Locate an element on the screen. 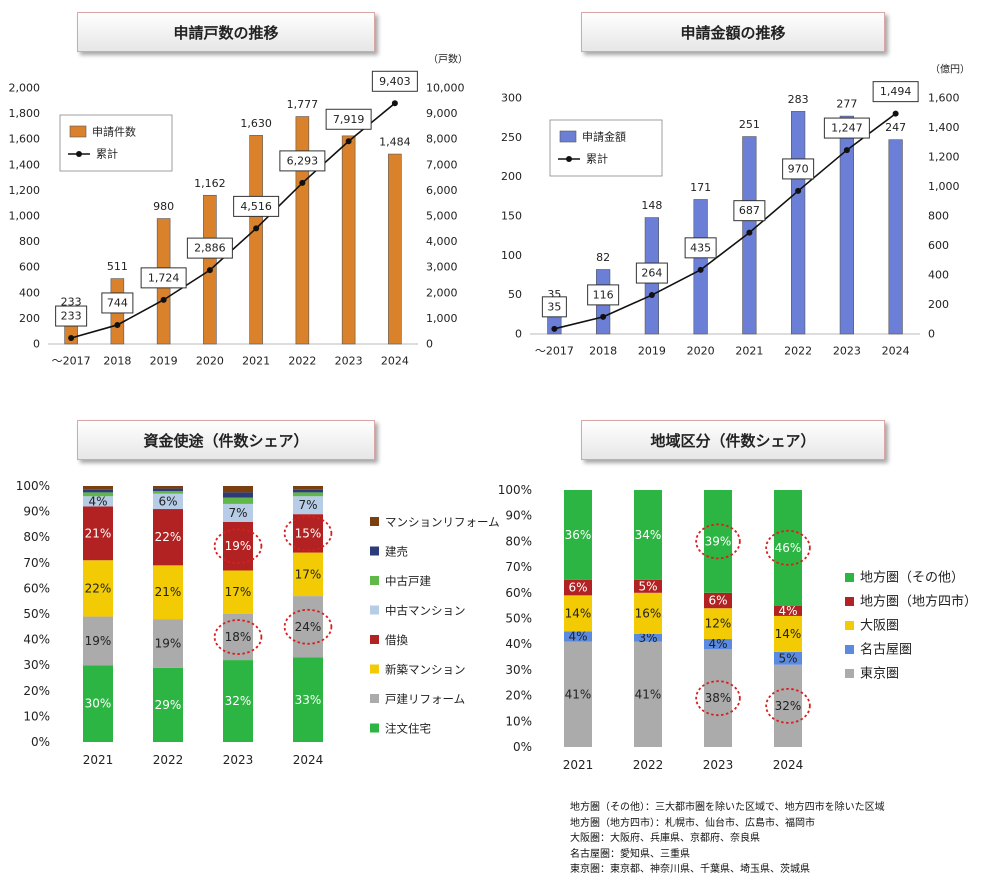  segment-value-label: 16% is located at coordinates (648, 613).